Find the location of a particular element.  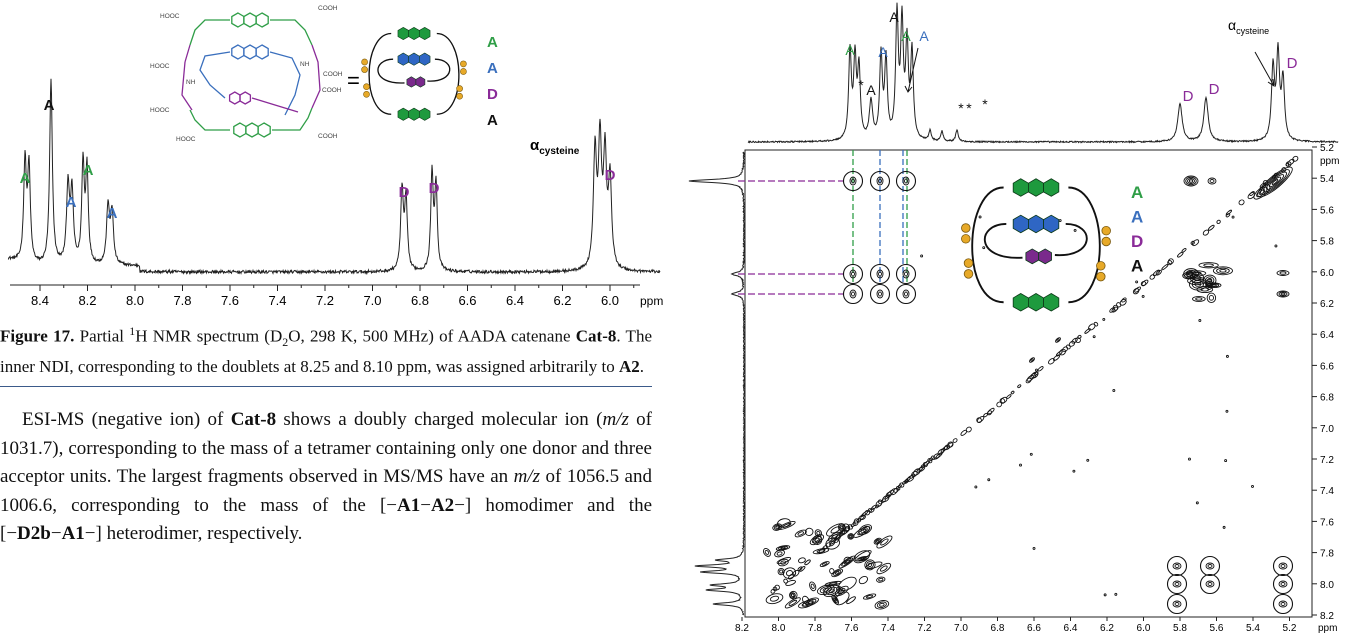

catenane-scheme is located at coordinates (1036, 245).